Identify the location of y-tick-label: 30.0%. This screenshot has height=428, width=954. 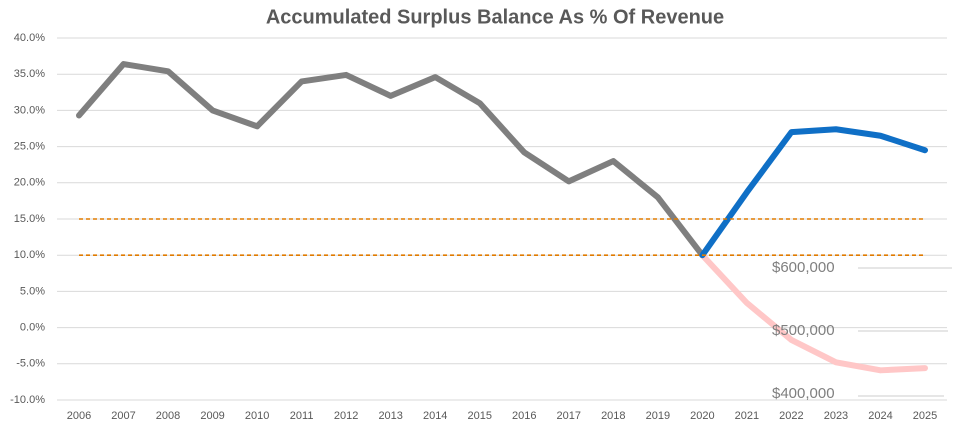
(29, 110).